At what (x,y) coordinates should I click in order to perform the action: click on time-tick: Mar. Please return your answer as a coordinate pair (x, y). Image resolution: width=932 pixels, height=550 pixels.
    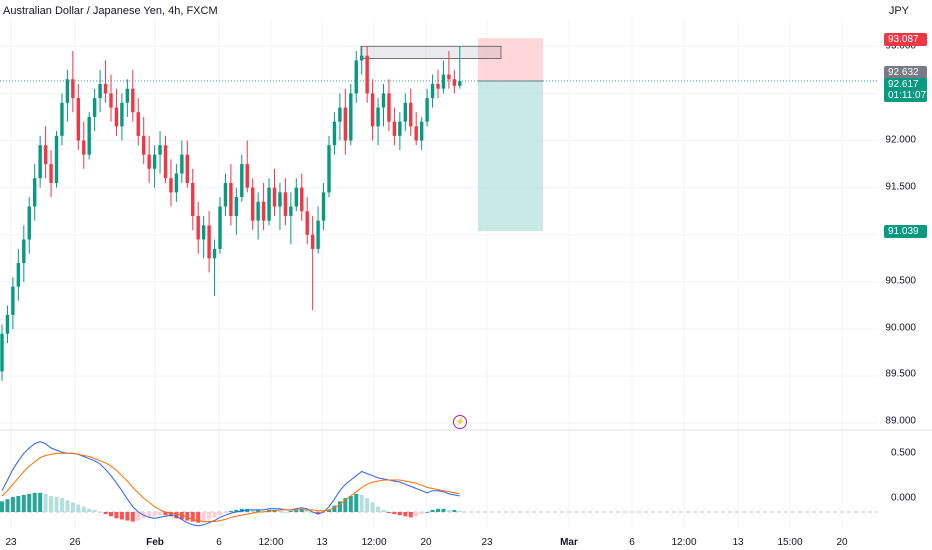
    Looking at the image, I should click on (569, 542).